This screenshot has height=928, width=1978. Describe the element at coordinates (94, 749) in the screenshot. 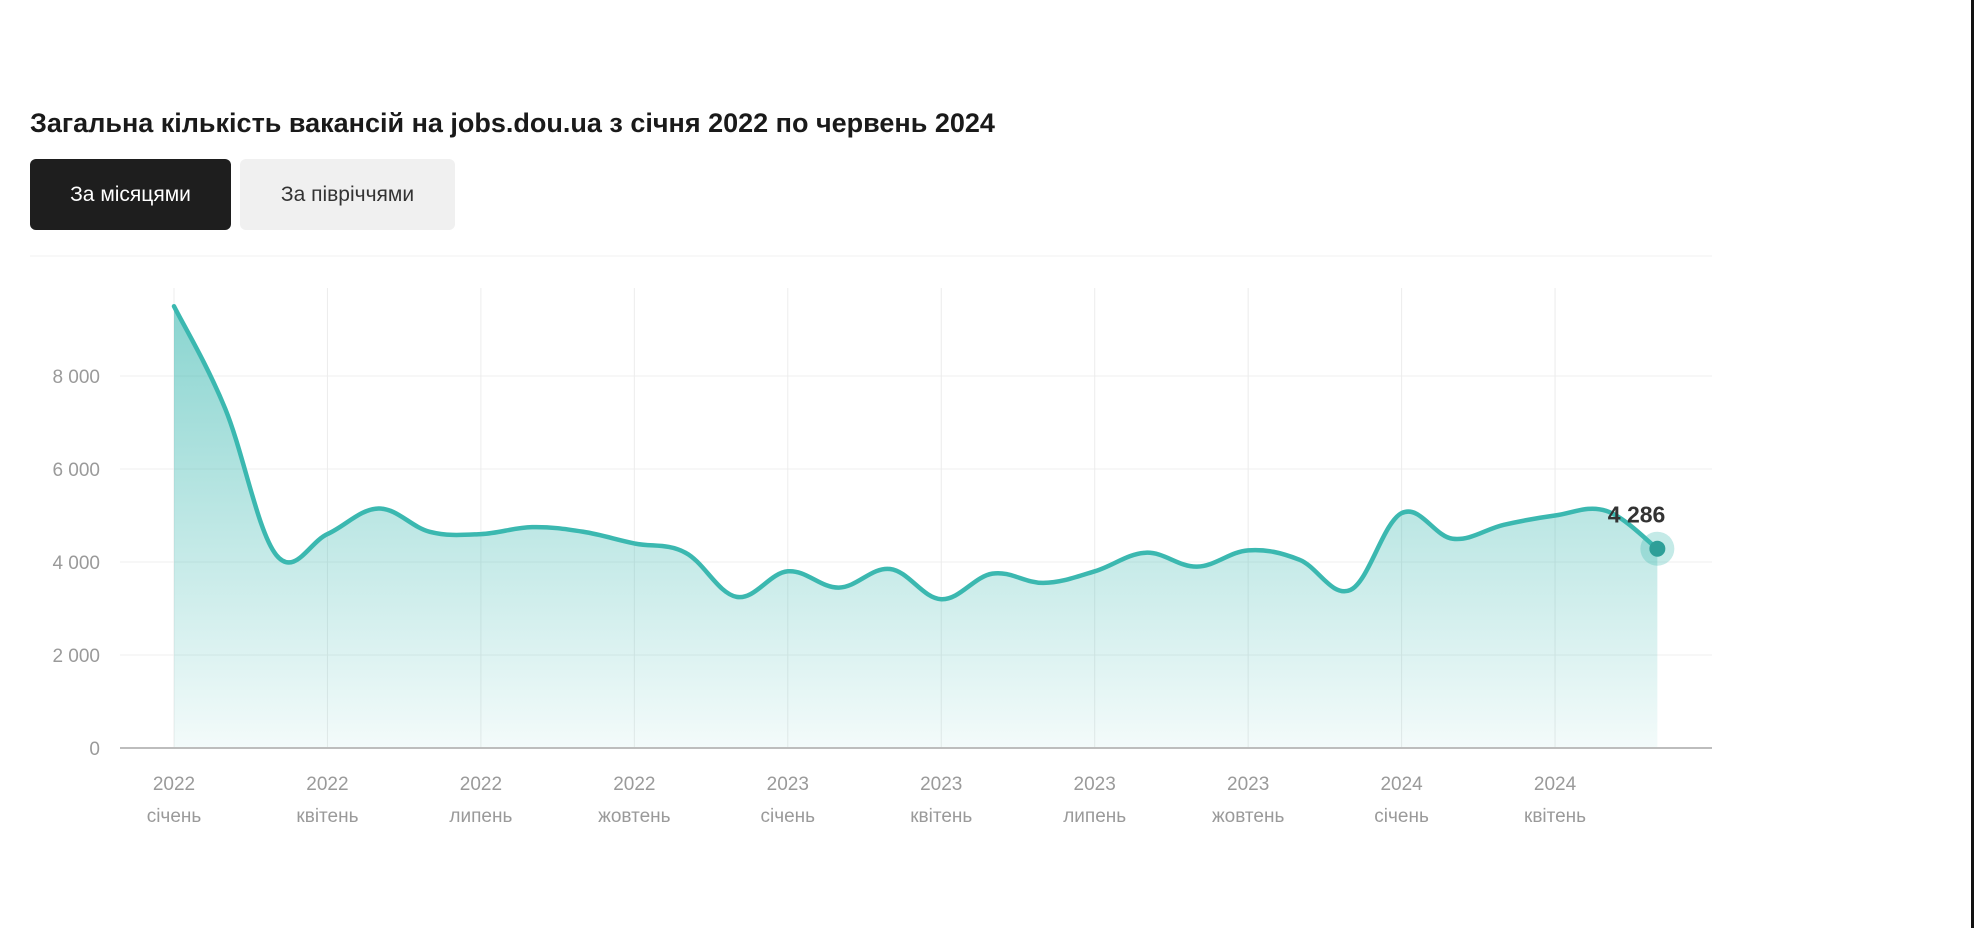

I see `y-tick-label: 0` at that location.